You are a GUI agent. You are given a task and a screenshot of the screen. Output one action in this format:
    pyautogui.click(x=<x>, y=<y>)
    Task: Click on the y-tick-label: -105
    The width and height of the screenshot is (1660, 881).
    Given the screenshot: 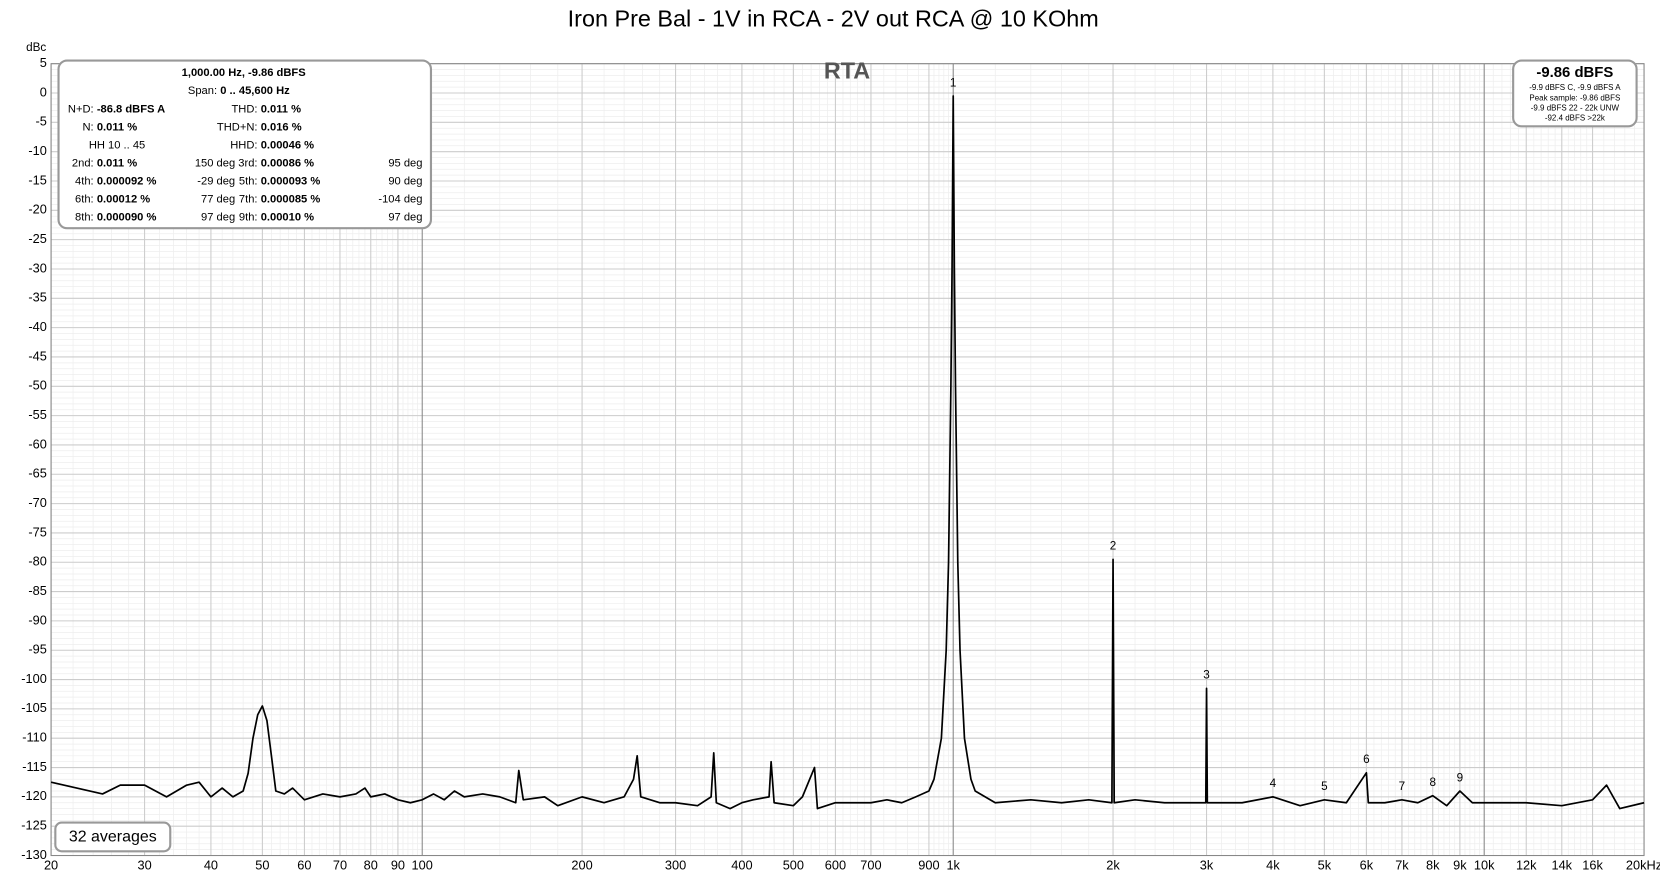 What is the action you would take?
    pyautogui.click(x=34, y=707)
    